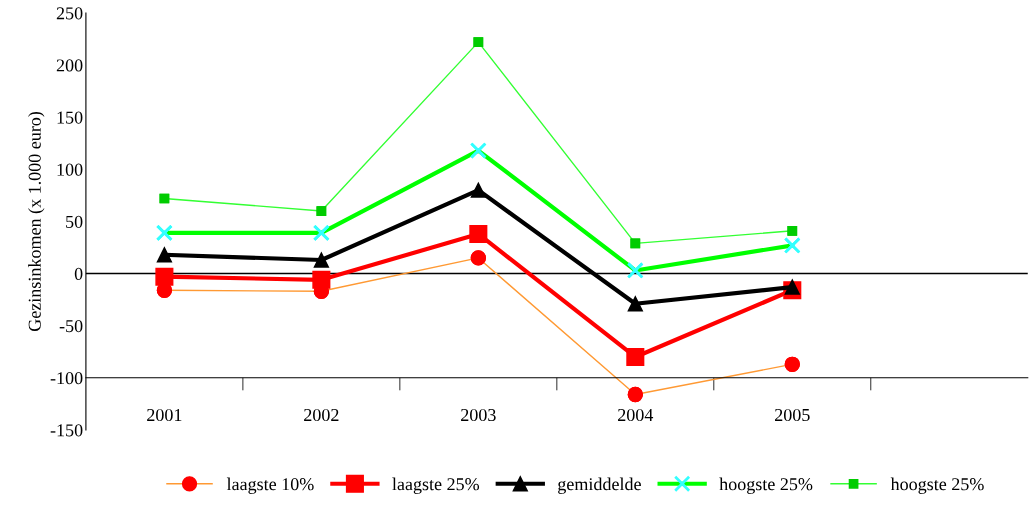 The width and height of the screenshot is (1035, 518). I want to click on y-tick-label: 200, so click(69, 65).